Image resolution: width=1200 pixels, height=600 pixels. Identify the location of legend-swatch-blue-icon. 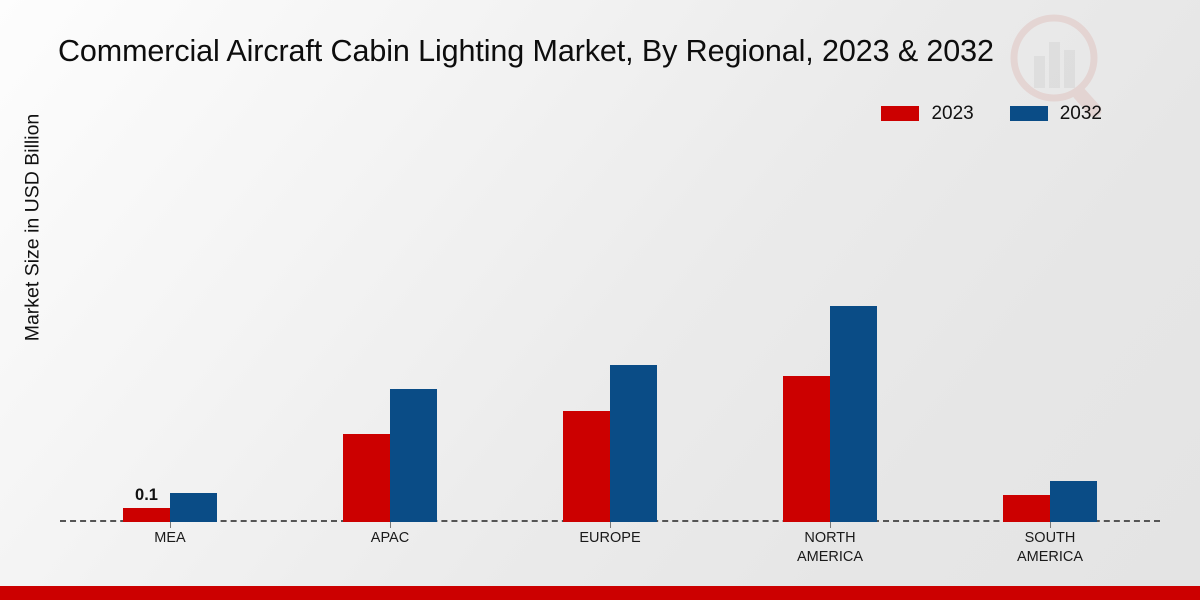
(1028, 113).